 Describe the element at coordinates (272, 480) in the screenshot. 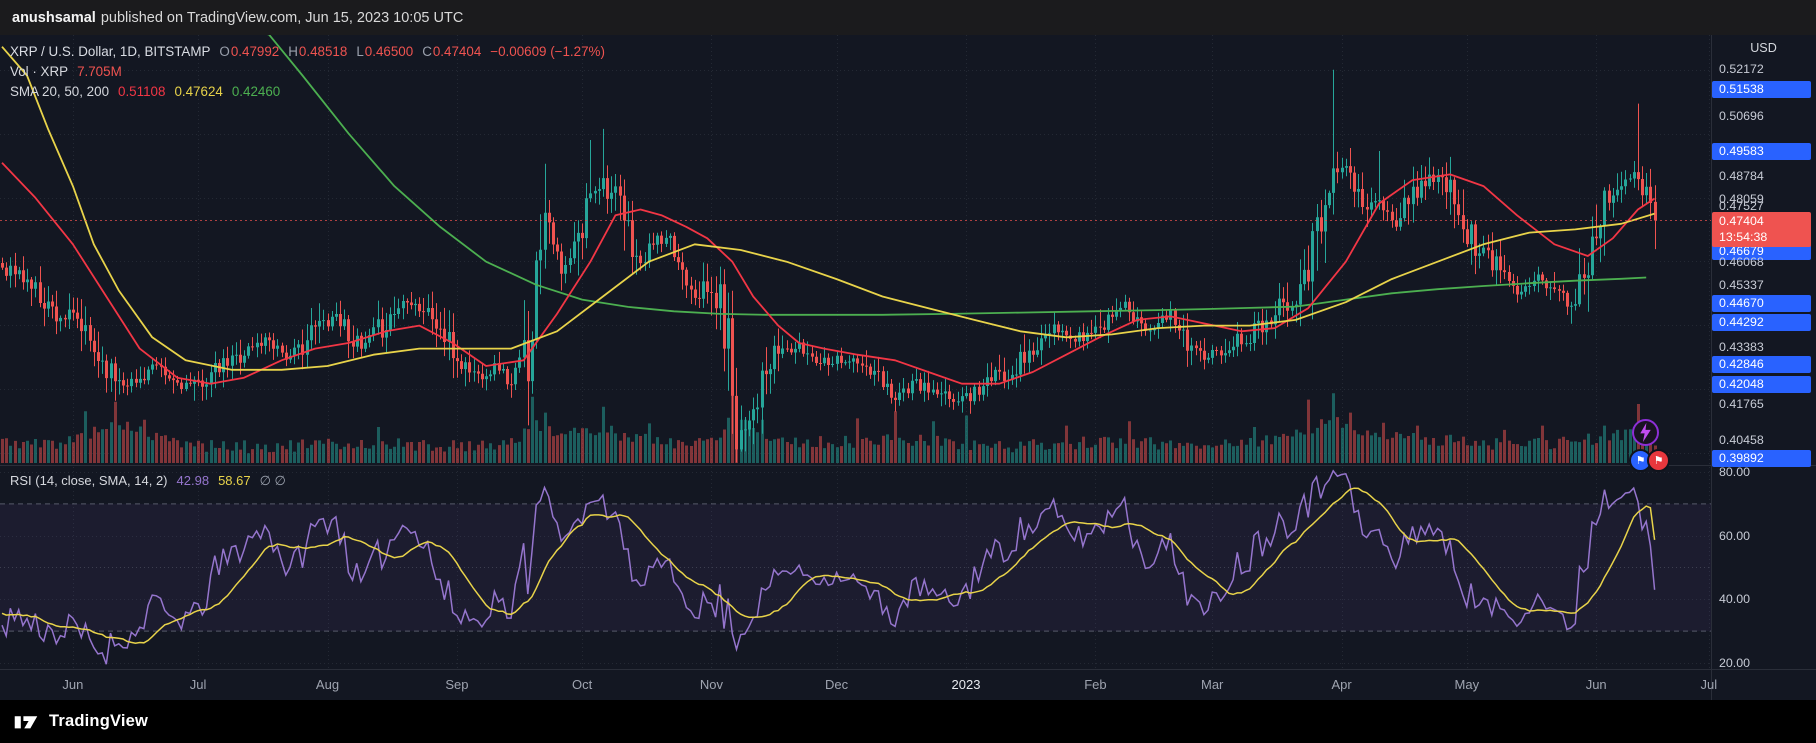

I see `rsi-empty-values: ∅ ∅` at that location.